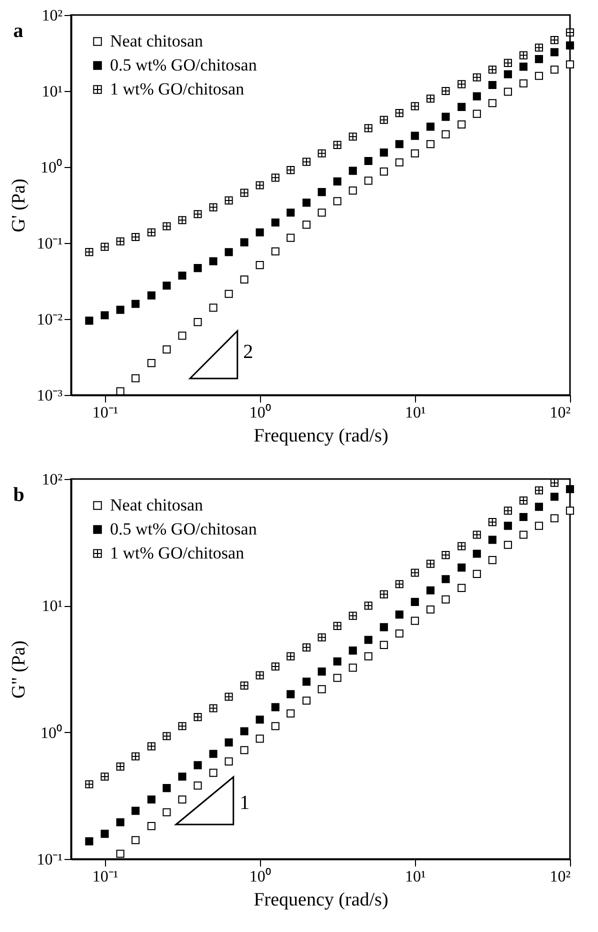  What do you see at coordinates (177, 89) in the screenshot?
I see `legend-label: 1 wt% GO/chitosan` at bounding box center [177, 89].